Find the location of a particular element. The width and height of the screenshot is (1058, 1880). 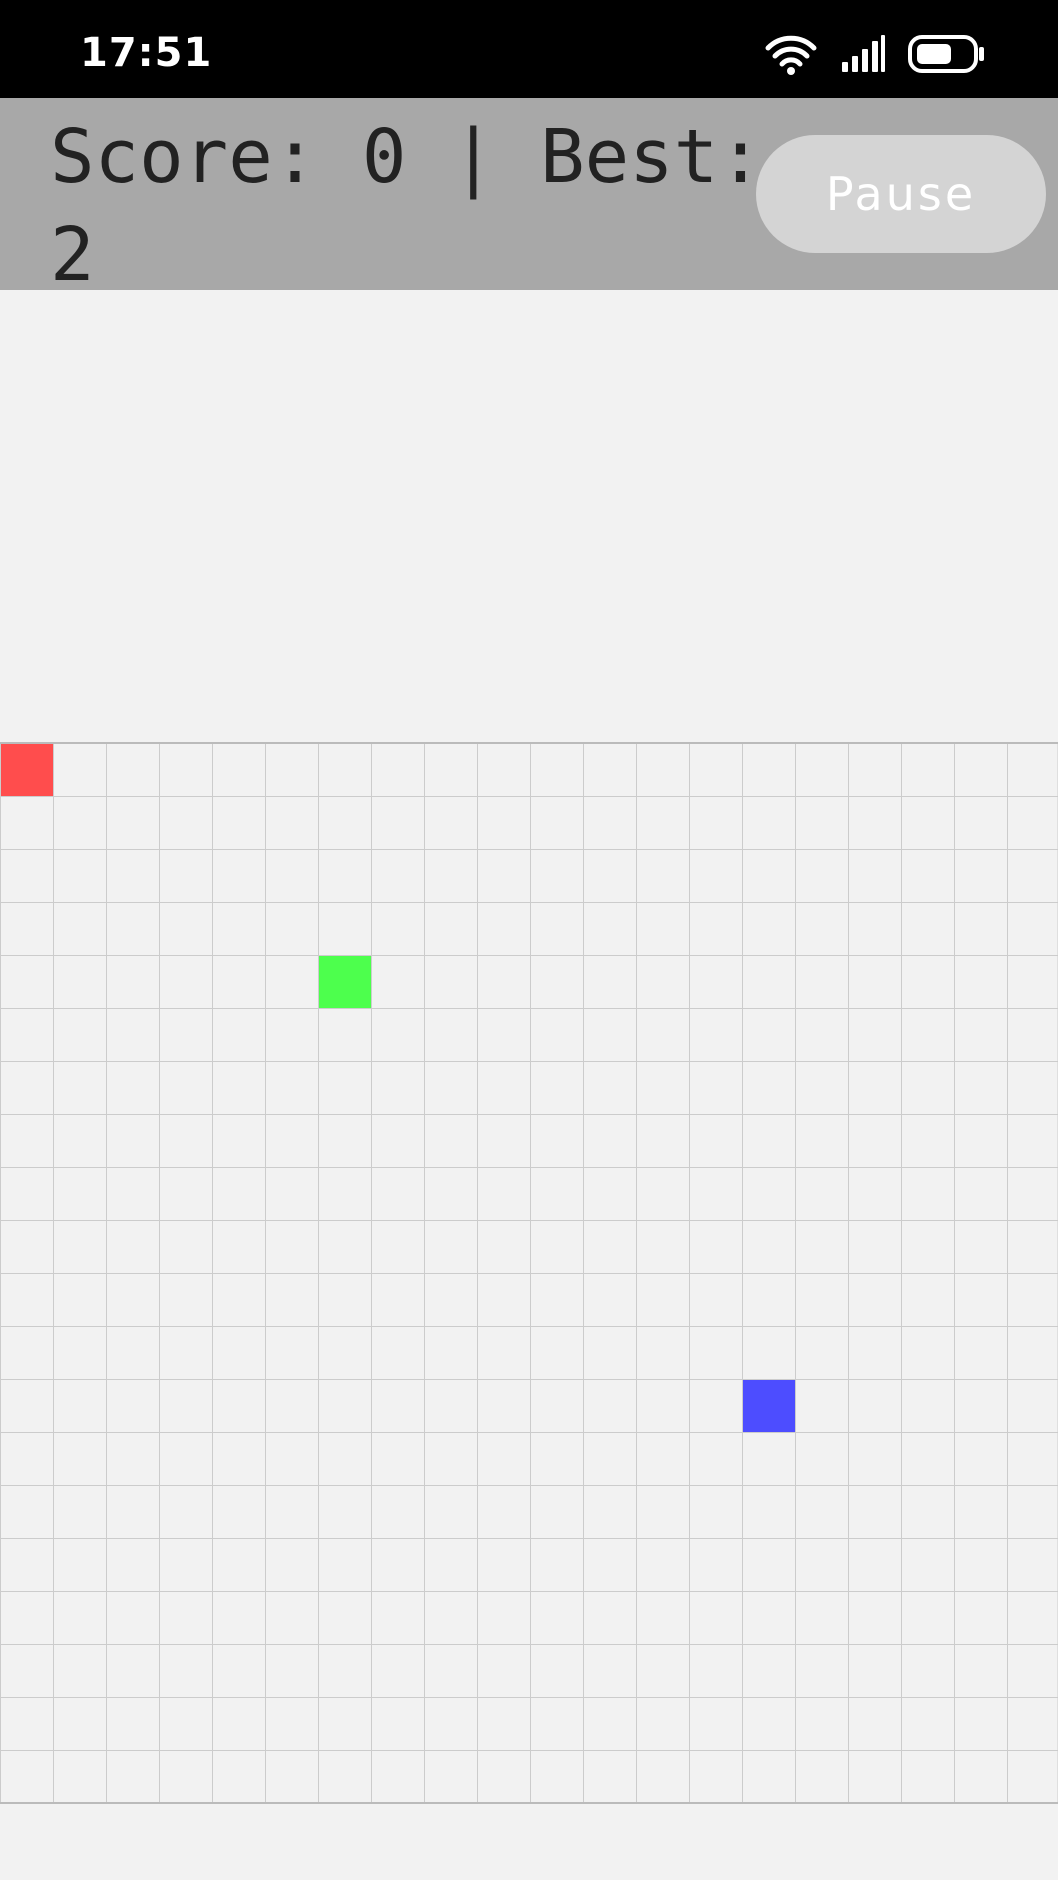

cellular-signal-icon is located at coordinates (863, 56).